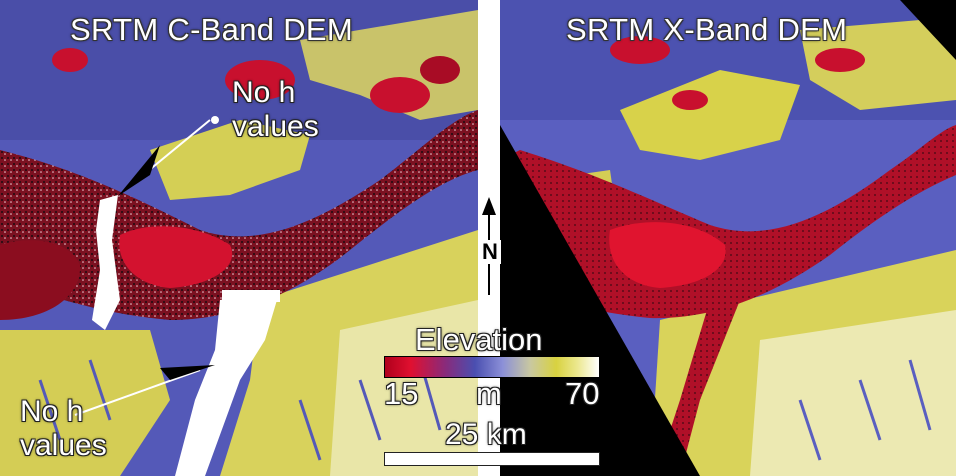 This screenshot has height=476, width=956. Describe the element at coordinates (582, 393) in the screenshot. I see `legend-max: 70` at that location.